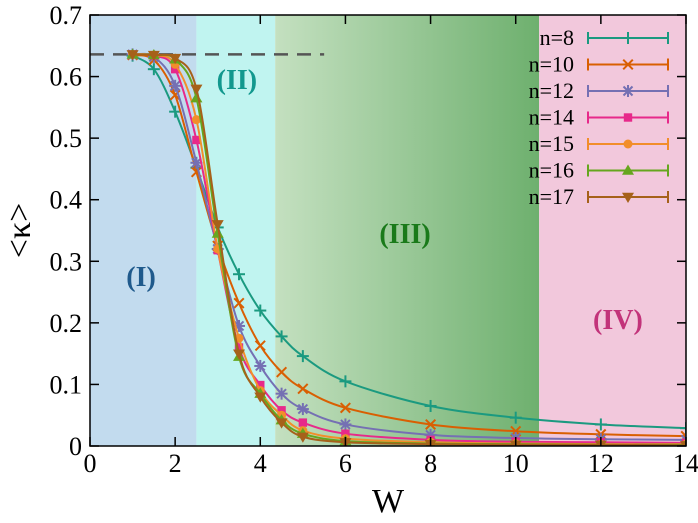  What do you see at coordinates (141, 277) in the screenshot?
I see `region-label-i: (I)` at bounding box center [141, 277].